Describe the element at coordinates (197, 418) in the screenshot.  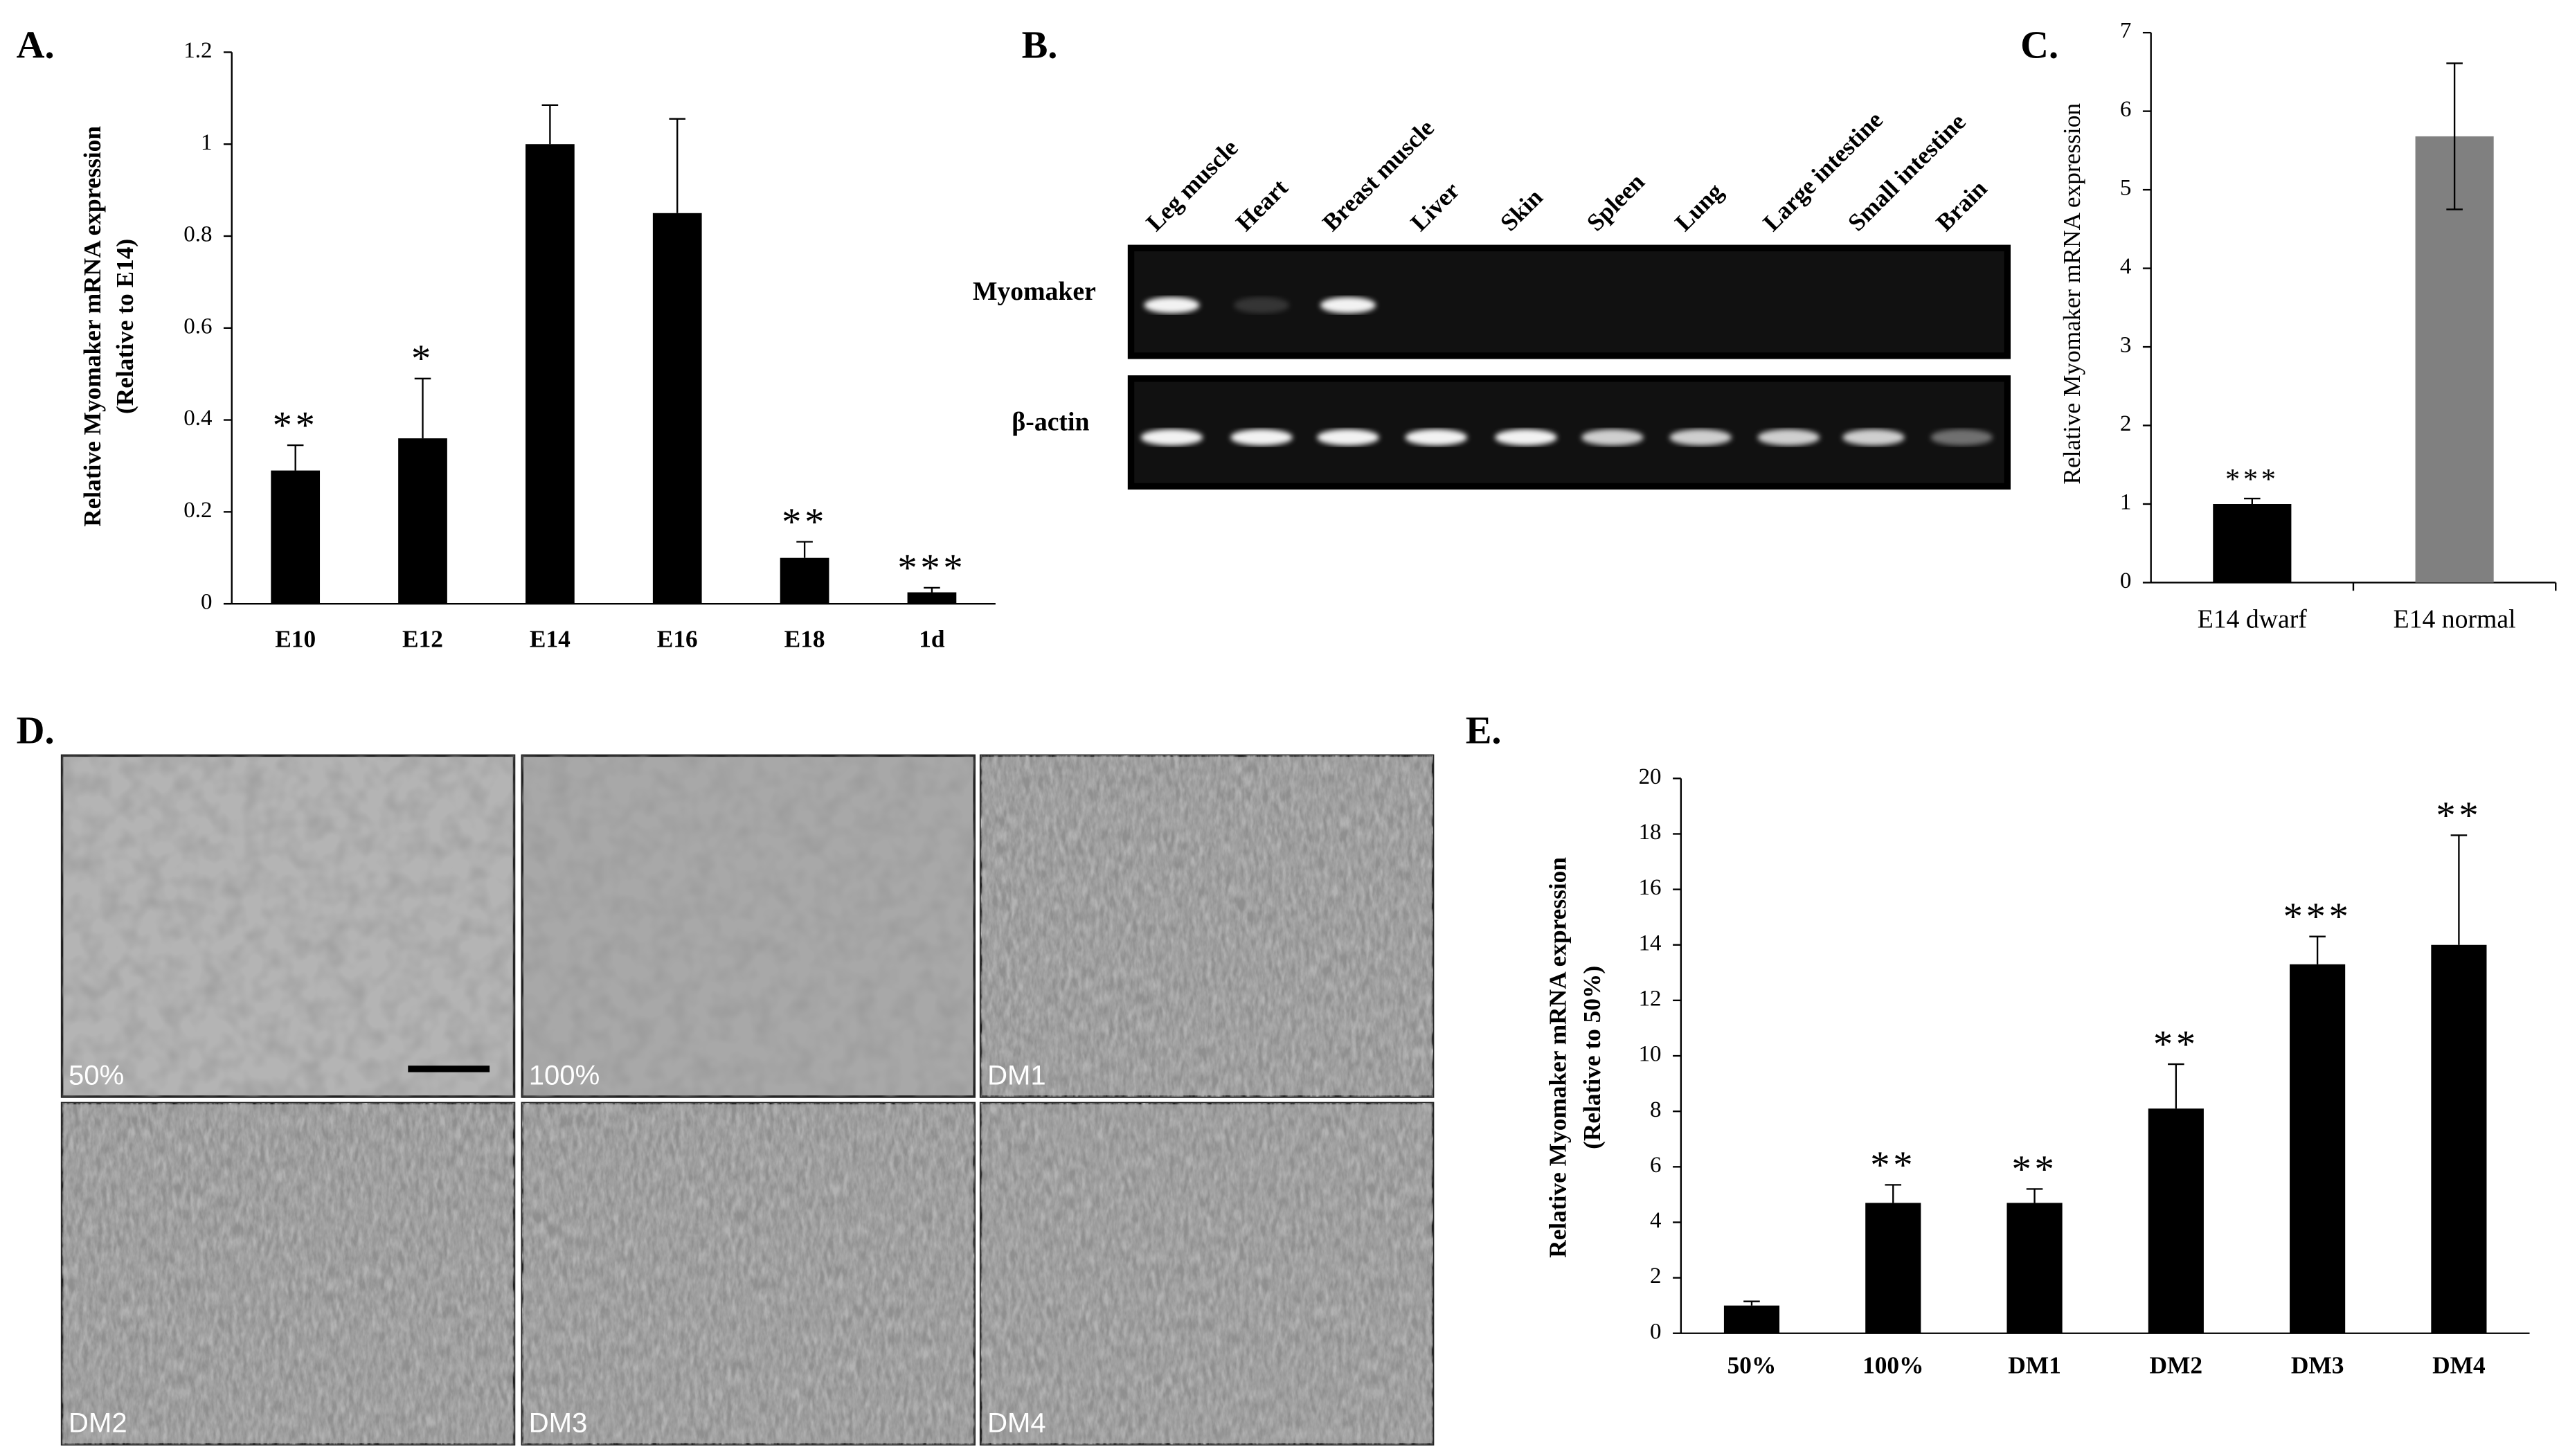
I see `y-tick-label: 0.4` at that location.